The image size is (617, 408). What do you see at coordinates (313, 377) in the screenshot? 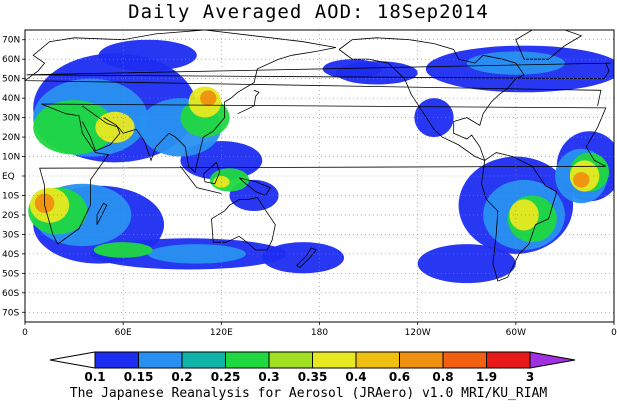
I see `colorbar-label: 0.35` at bounding box center [313, 377].